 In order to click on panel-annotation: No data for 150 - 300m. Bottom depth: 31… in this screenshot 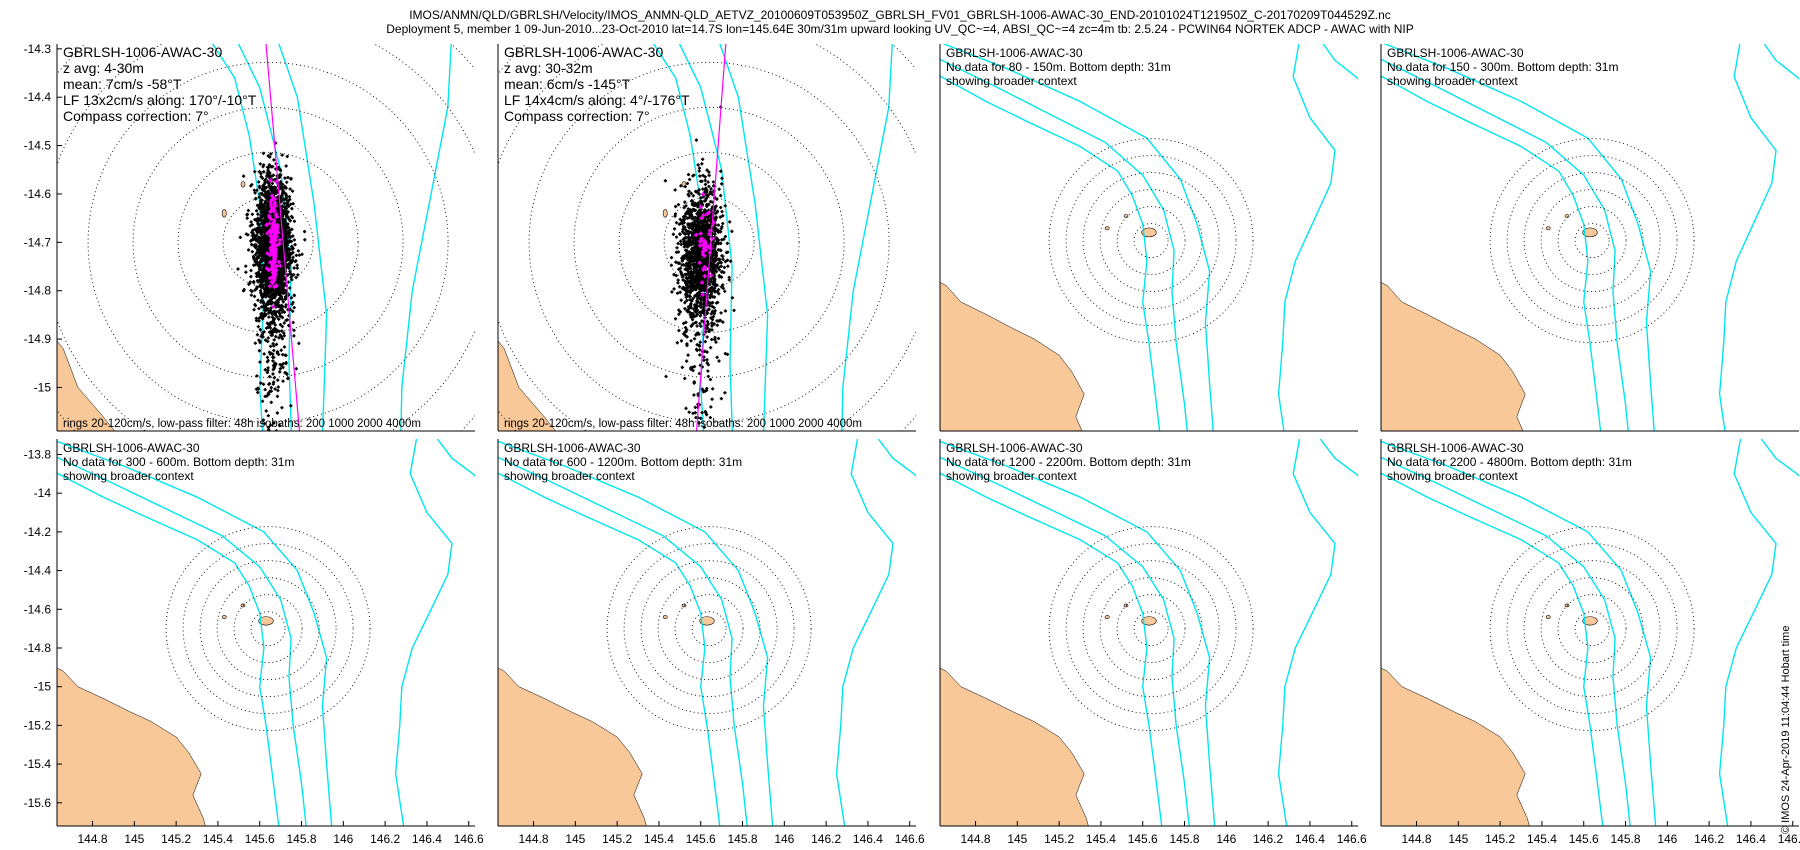, I will do `click(1502, 67)`.